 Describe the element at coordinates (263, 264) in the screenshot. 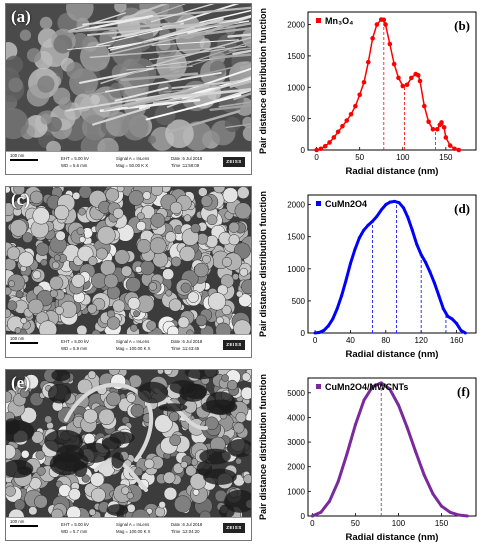

I see `y-axis-label: Pair distance distribution function` at that location.